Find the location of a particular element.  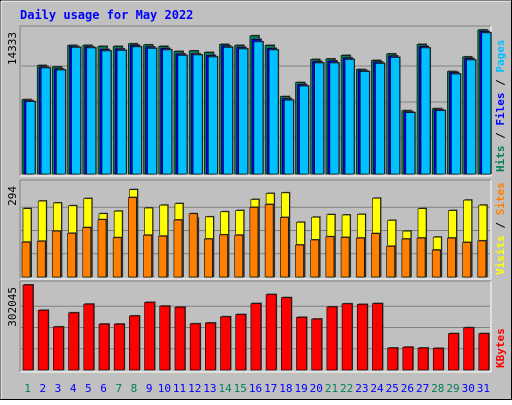

legend-sites: Sites is located at coordinates (500, 198).